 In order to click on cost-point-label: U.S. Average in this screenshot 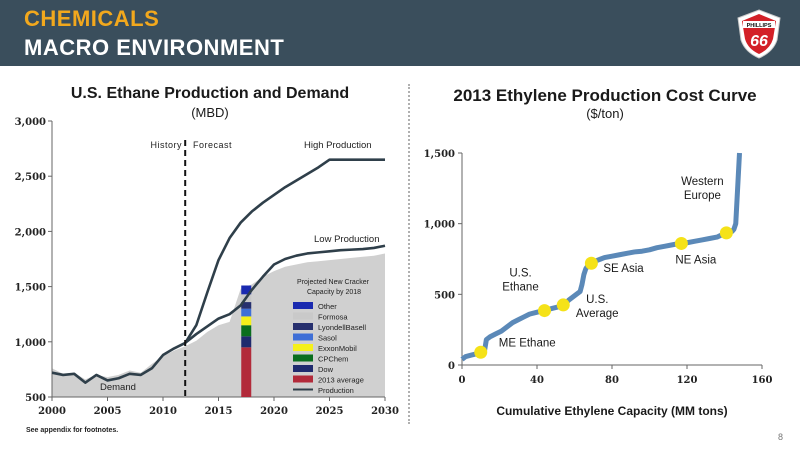, I will do `click(597, 307)`.